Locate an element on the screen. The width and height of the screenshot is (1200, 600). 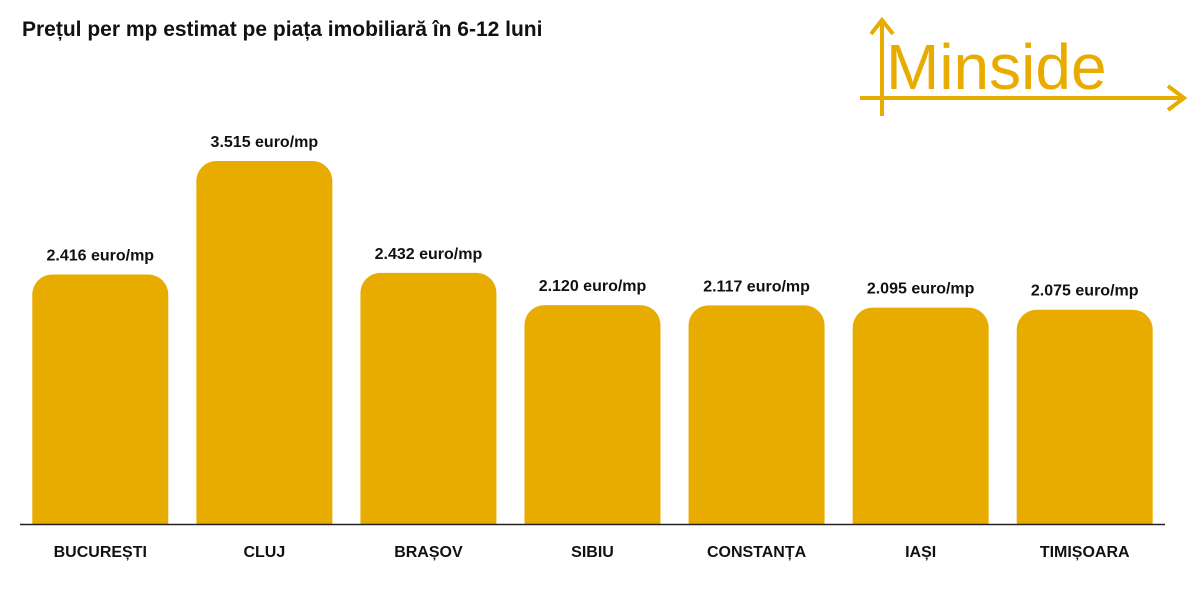
category-label: CONSTANȚA is located at coordinates (757, 552).